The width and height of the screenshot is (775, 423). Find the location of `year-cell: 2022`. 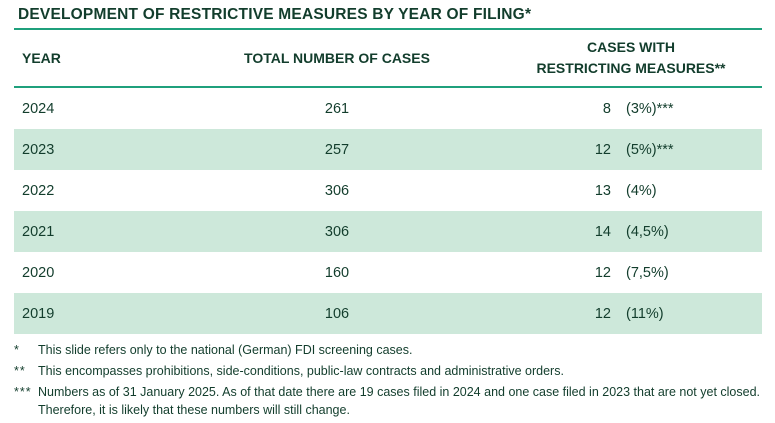

year-cell: 2022 is located at coordinates (38, 190).